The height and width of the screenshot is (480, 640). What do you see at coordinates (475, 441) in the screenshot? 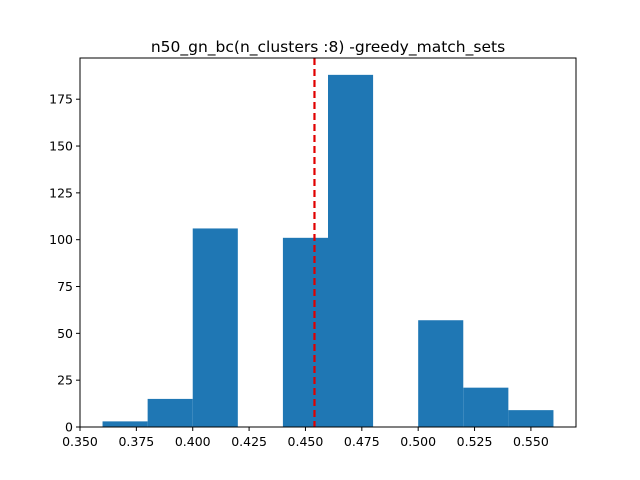
I see `x-tick-label: 0.525` at bounding box center [475, 441].